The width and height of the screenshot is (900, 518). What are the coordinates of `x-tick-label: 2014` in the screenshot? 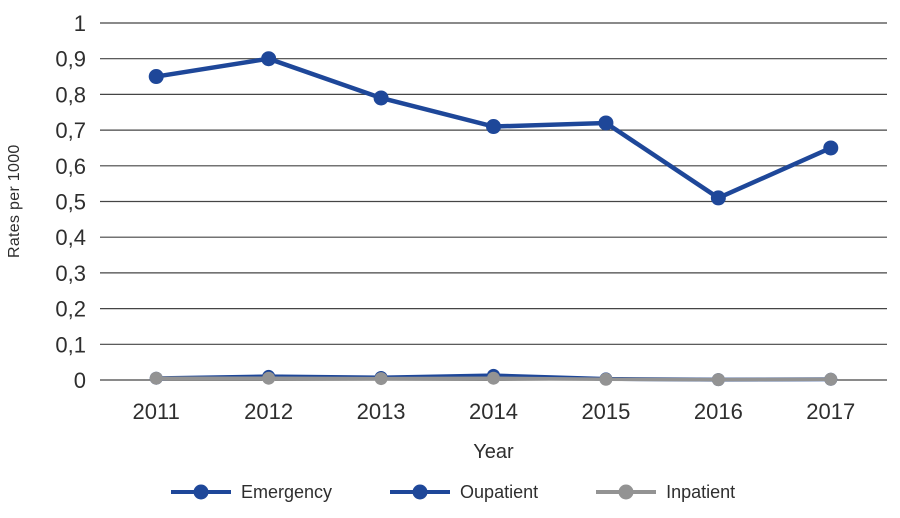 It's located at (493, 411).